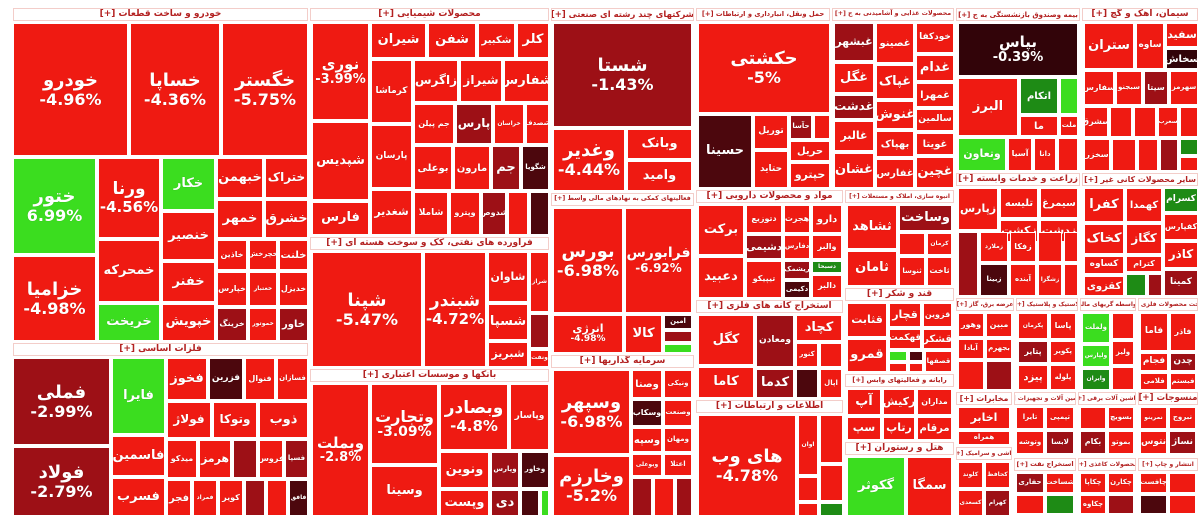  Describe the element at coordinates (864, 402) in the screenshot. I see `stock-tile-آپ: آپ` at that location.